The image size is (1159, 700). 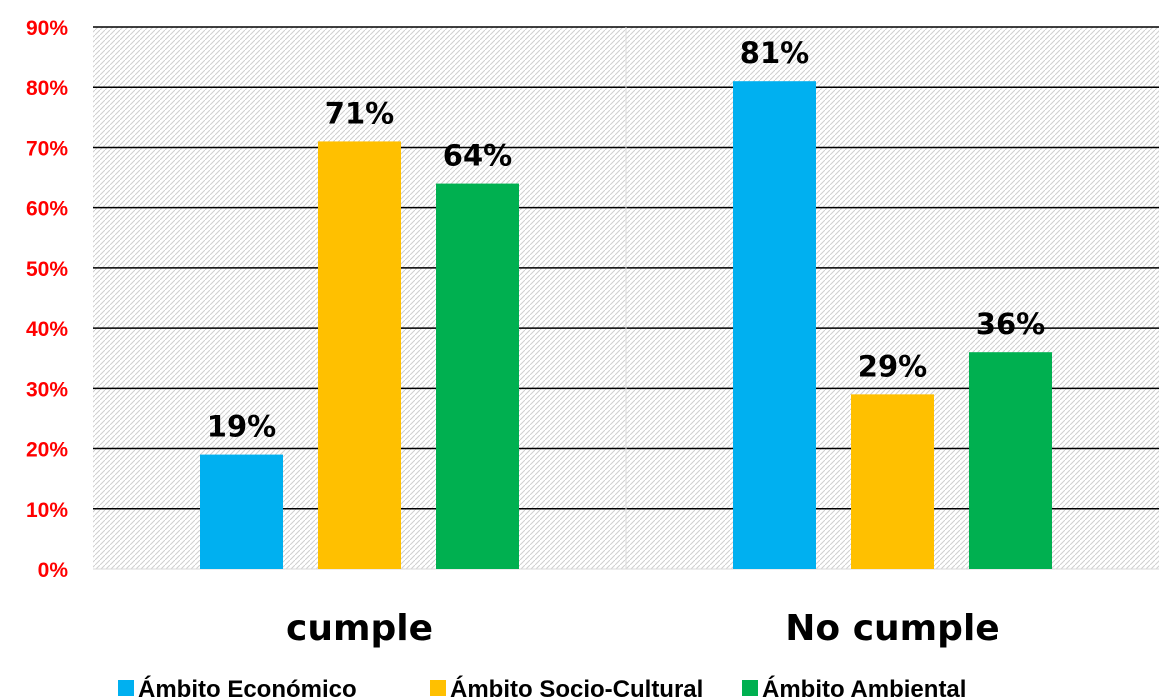 I want to click on y-tick-label: 40%, so click(x=47, y=329).